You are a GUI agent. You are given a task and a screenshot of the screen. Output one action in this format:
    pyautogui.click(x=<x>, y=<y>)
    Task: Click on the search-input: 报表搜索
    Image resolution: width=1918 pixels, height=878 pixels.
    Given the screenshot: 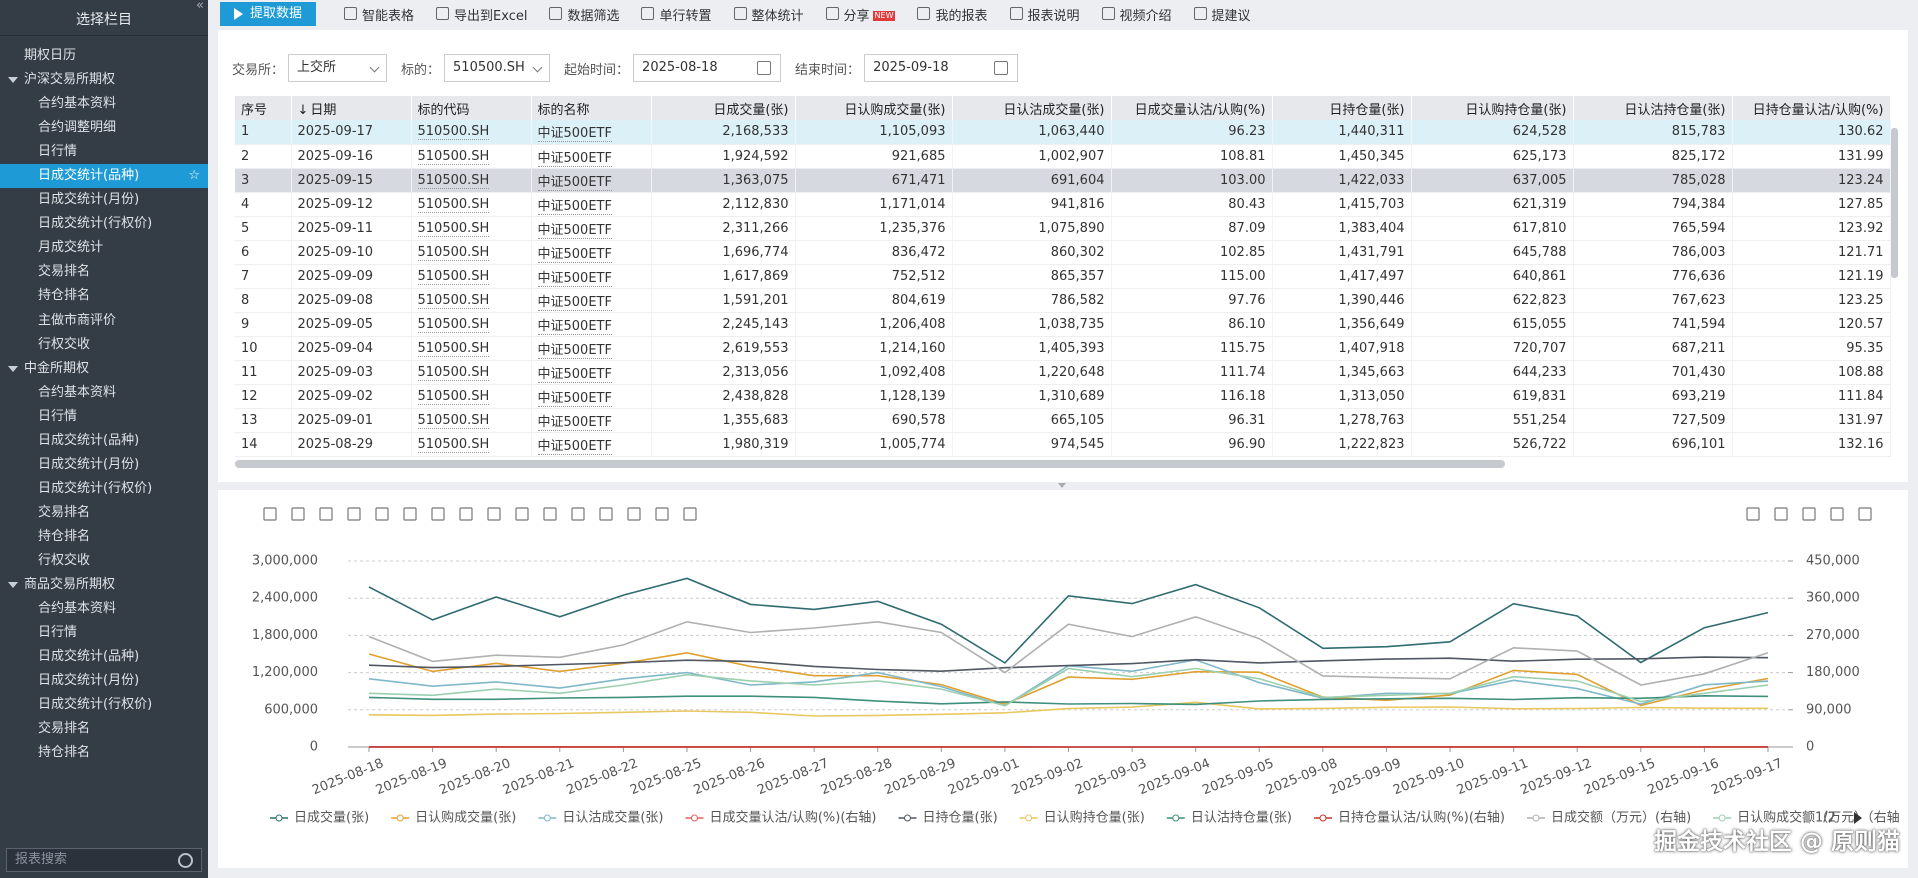 What is the action you would take?
    pyautogui.click(x=104, y=860)
    